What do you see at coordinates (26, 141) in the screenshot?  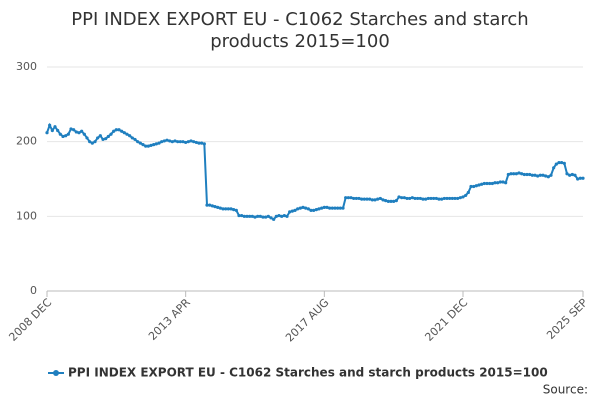 I see `y-tick-label: 200` at bounding box center [26, 141].